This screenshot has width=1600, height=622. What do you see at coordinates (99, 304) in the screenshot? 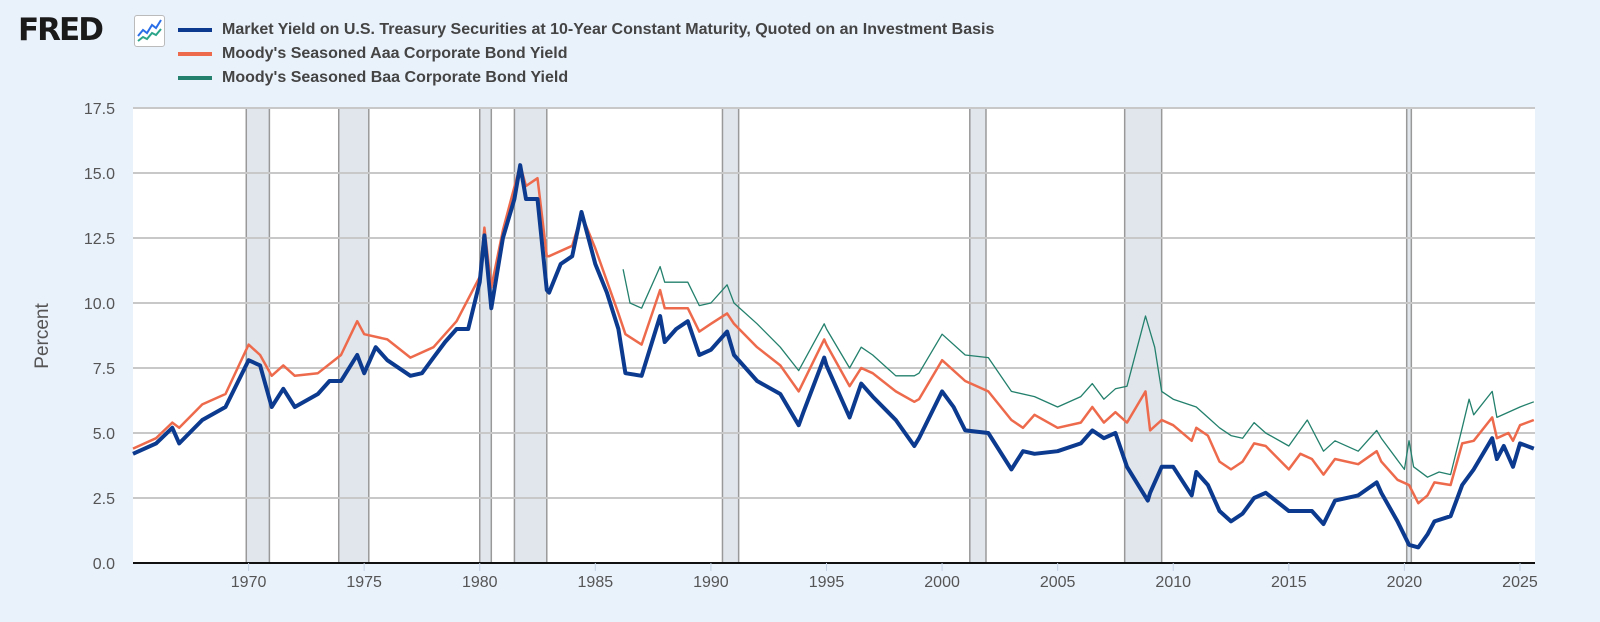
I see `y-tick-label: 10.0` at bounding box center [99, 304].